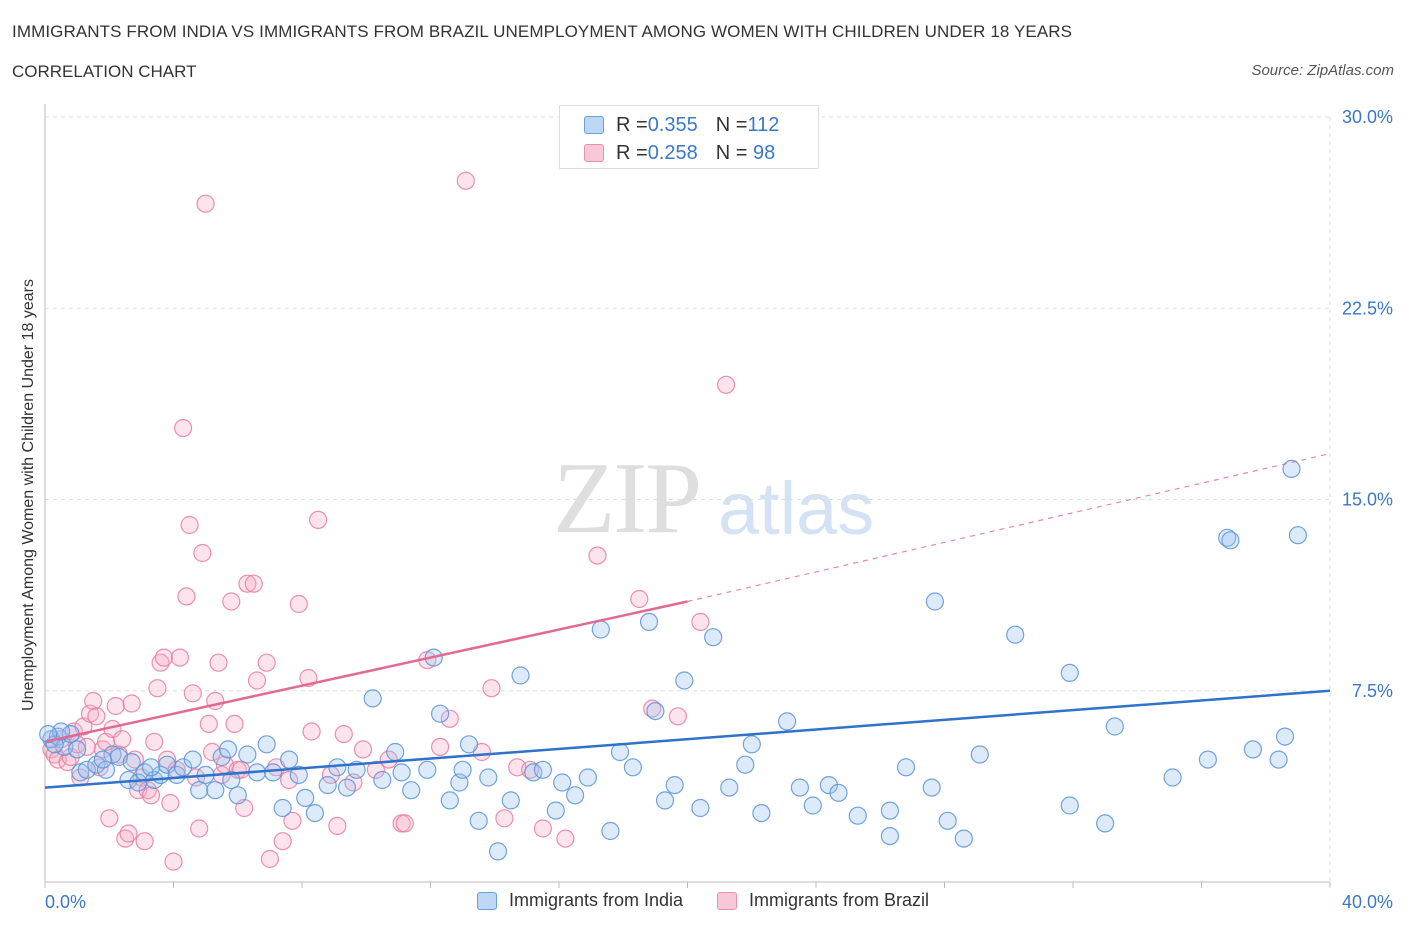 The image size is (1406, 930). Describe the element at coordinates (486, 900) in the screenshot. I see `legend-swatch-india-bottom` at that location.